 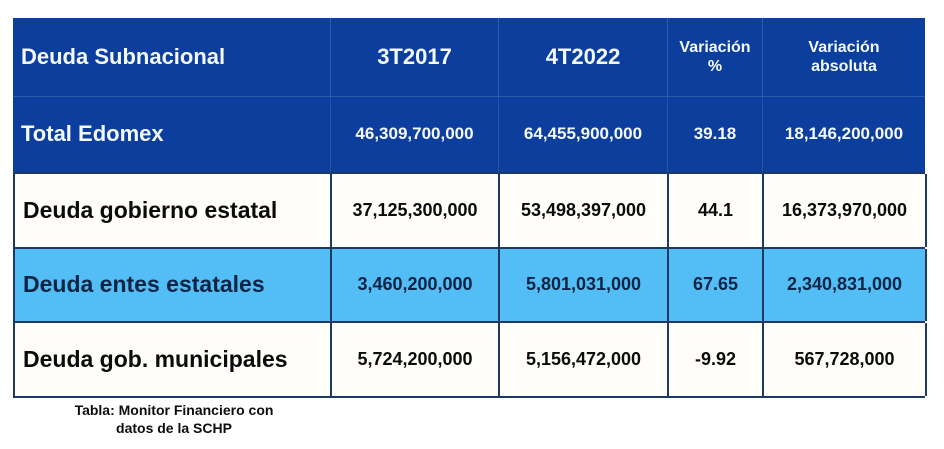 I want to click on col-header-label: 3T2017, so click(x=414, y=56).